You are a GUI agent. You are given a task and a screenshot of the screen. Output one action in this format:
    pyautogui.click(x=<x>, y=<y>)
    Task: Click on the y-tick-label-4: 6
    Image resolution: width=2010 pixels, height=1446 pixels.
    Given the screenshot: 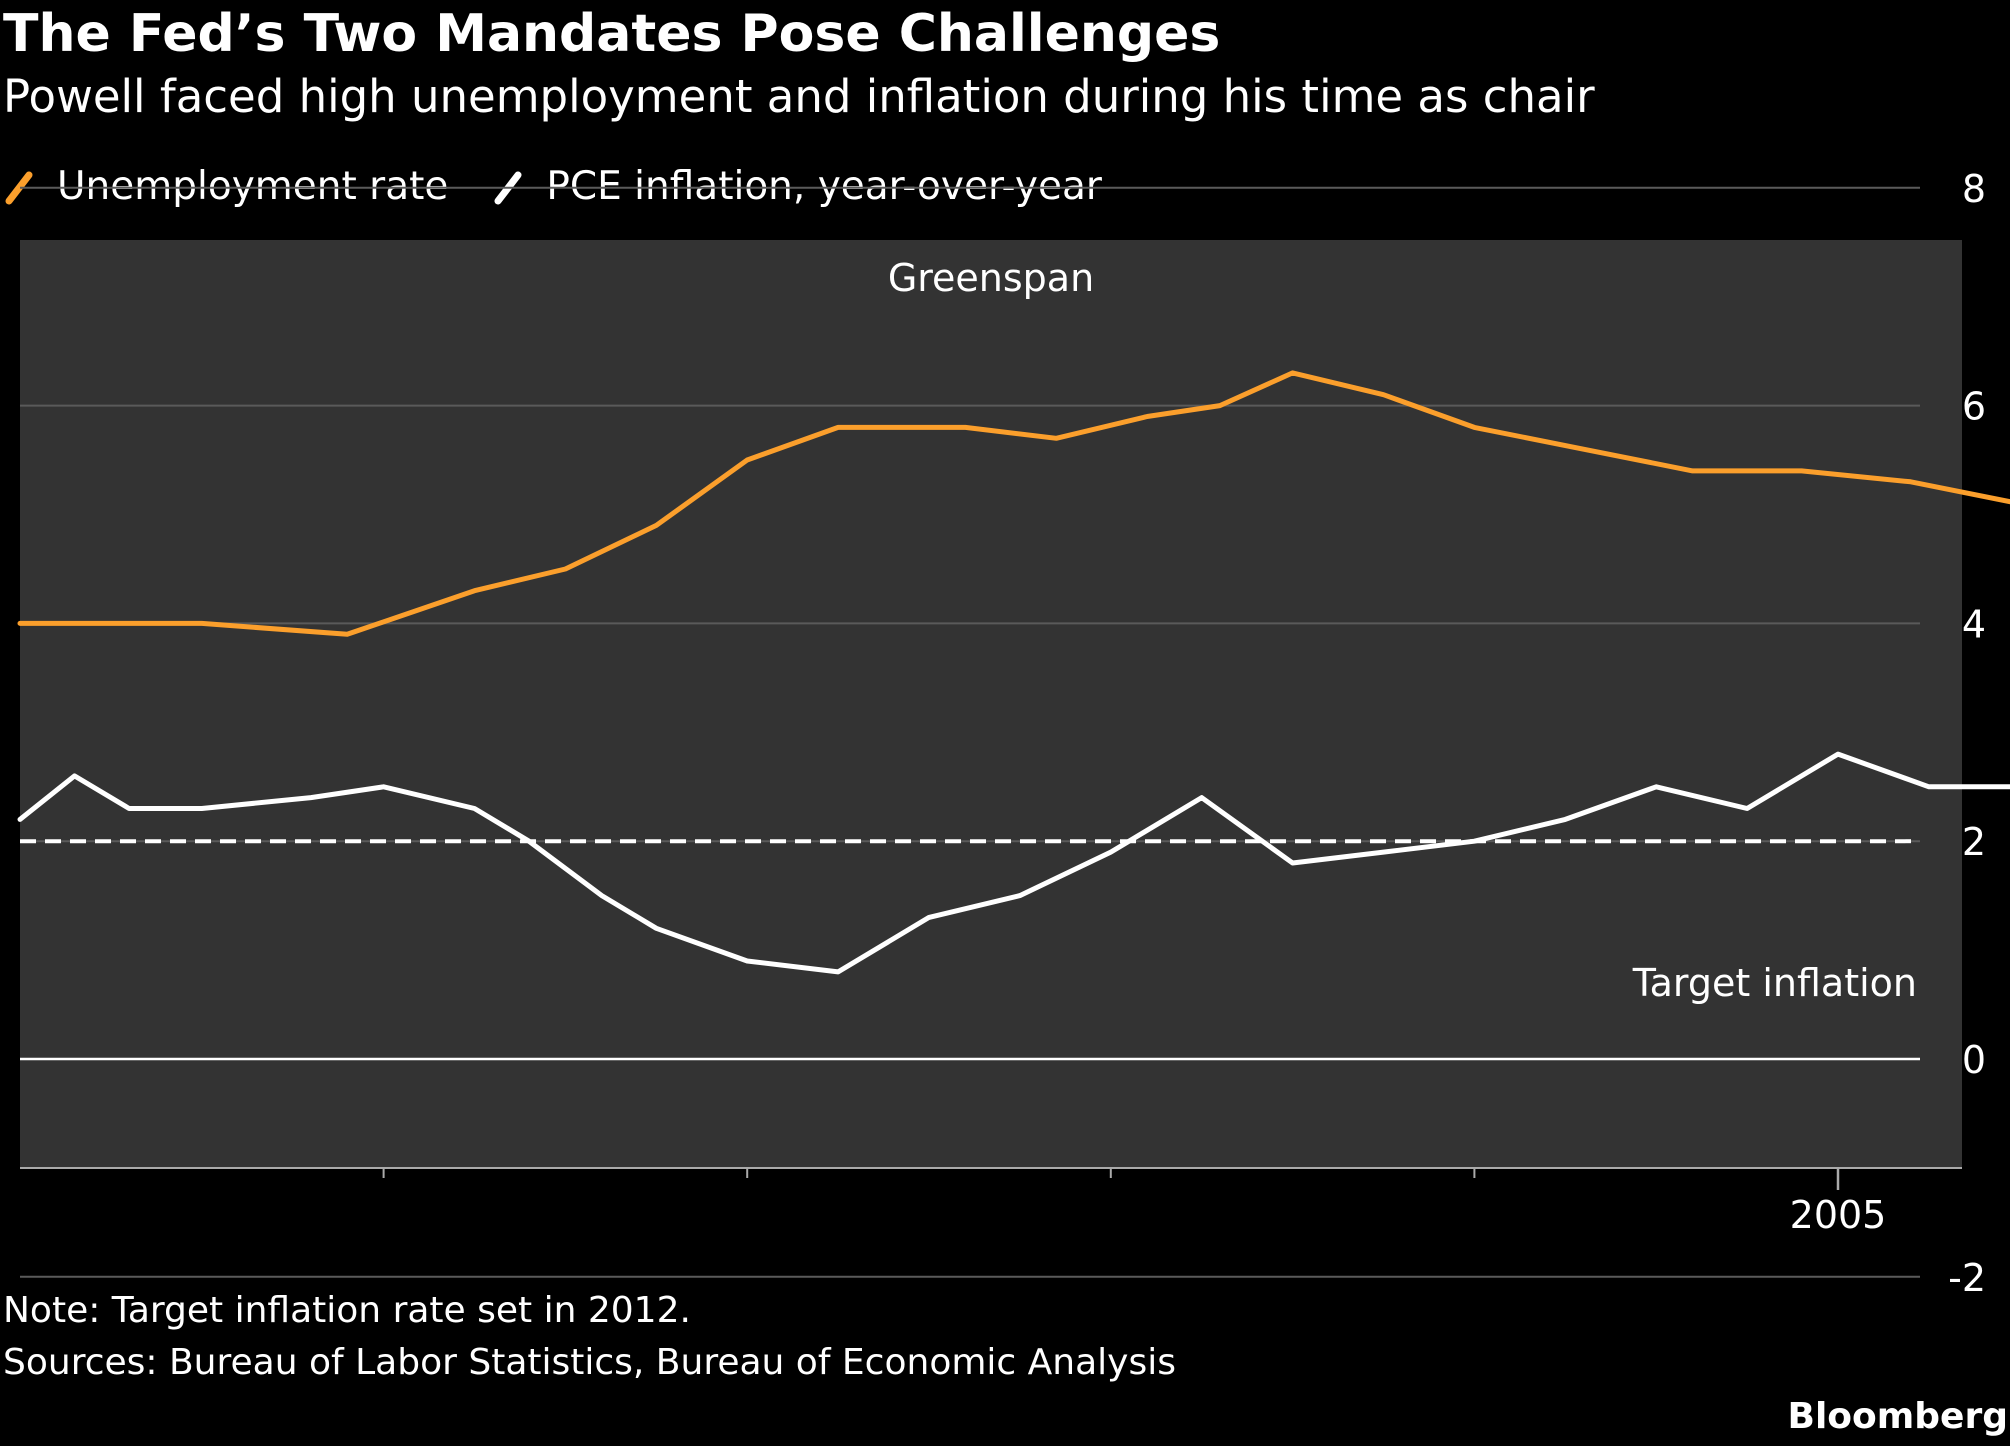 What is the action you would take?
    pyautogui.click(x=1974, y=407)
    